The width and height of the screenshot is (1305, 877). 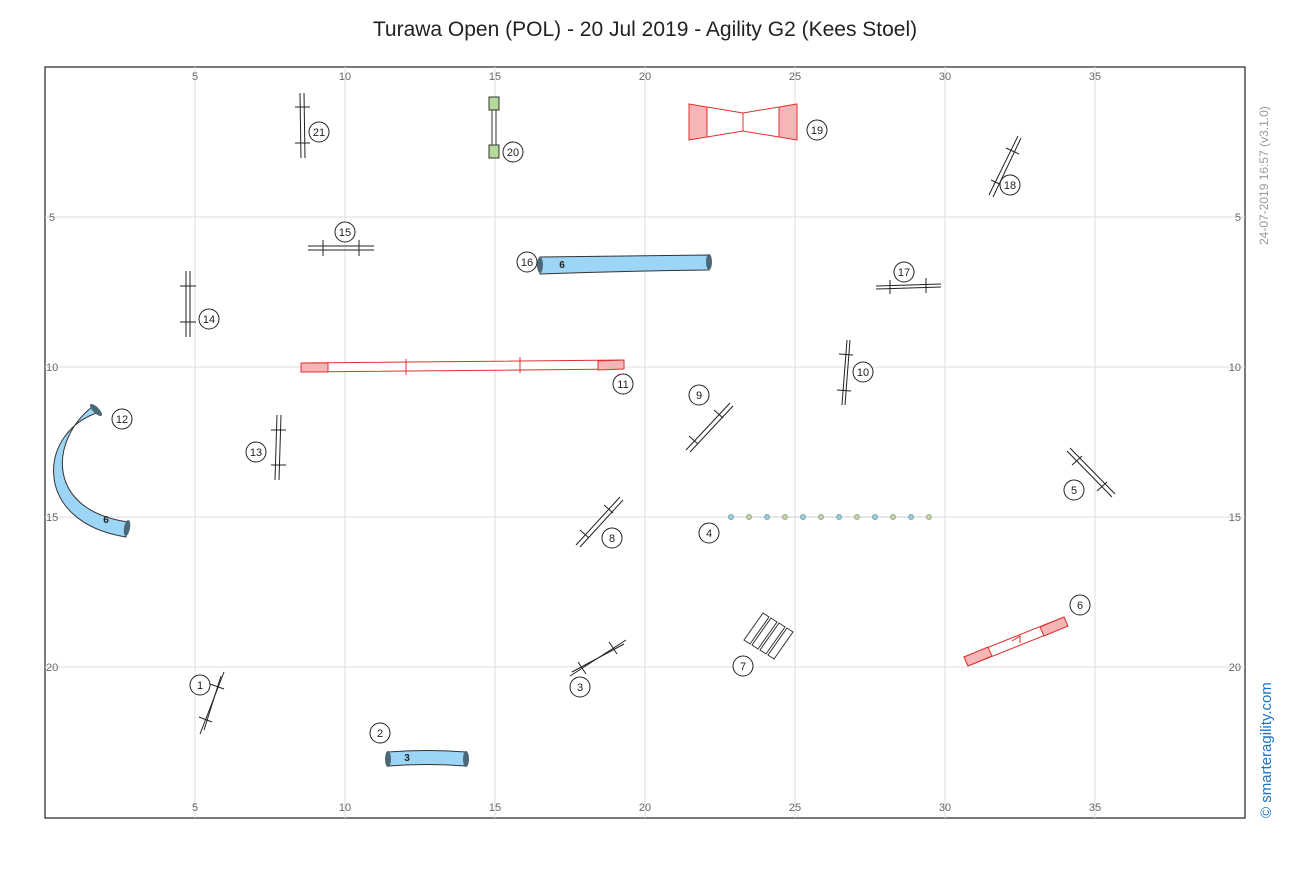 I want to click on number-label: 11, so click(x=622, y=385).